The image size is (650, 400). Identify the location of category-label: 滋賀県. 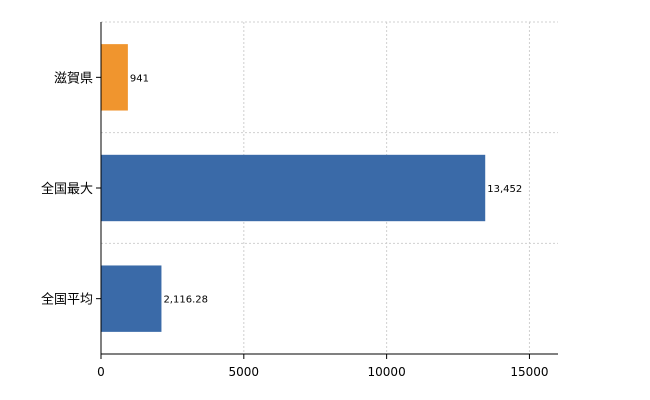
(73, 78).